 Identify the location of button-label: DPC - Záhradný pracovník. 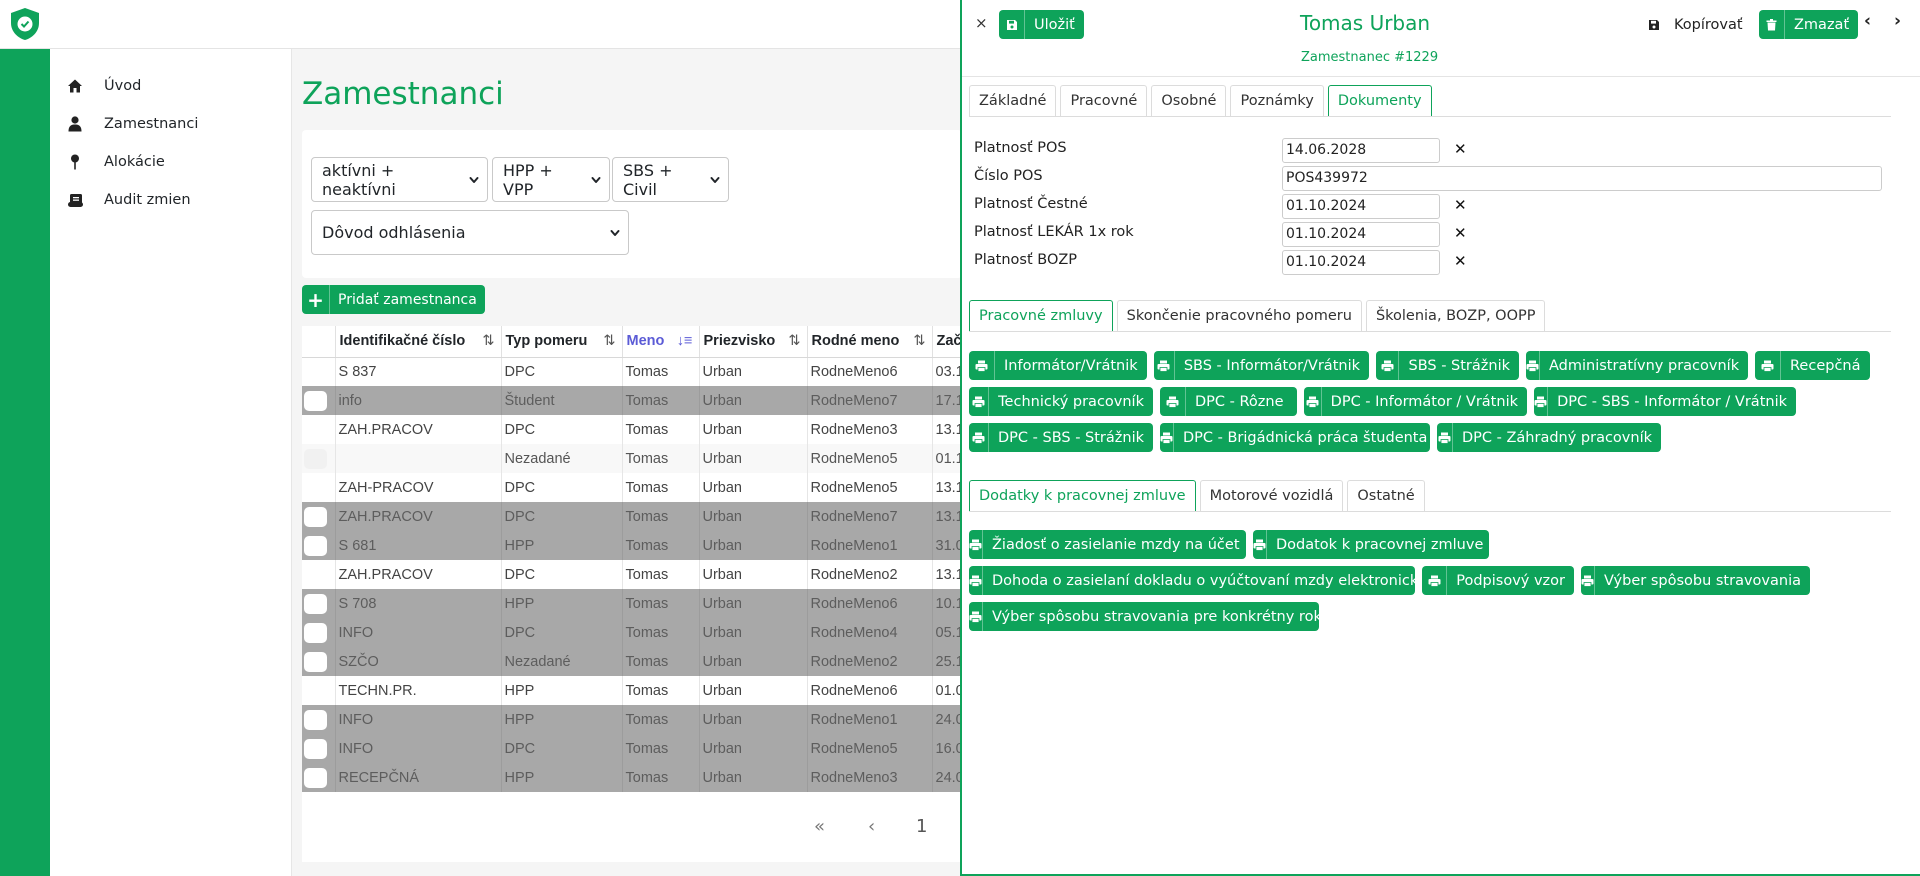
(1556, 437).